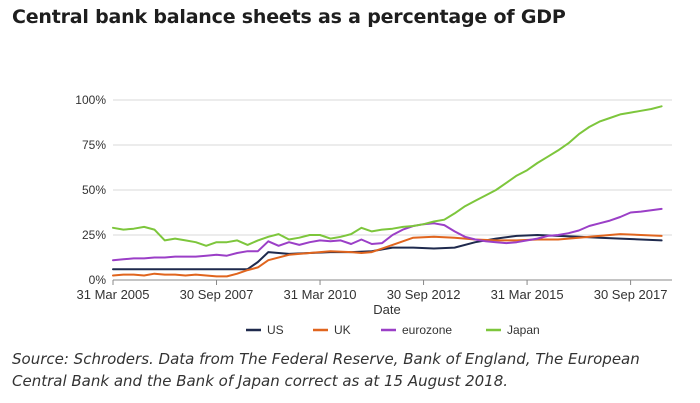  What do you see at coordinates (424, 294) in the screenshot?
I see `x-tick-label: 30 Sep 2012` at bounding box center [424, 294].